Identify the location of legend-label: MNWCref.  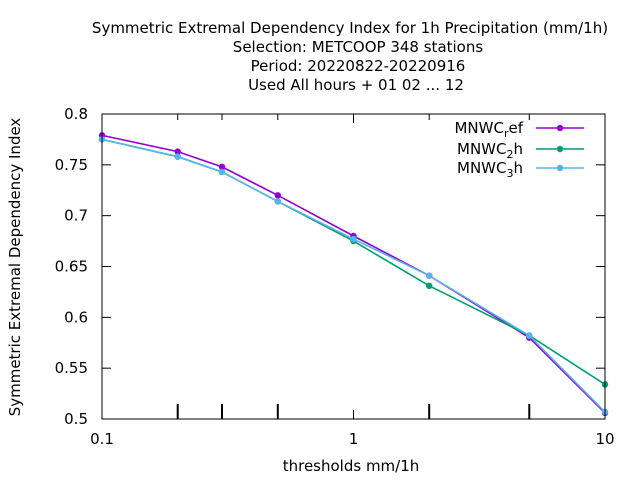
(488, 129).